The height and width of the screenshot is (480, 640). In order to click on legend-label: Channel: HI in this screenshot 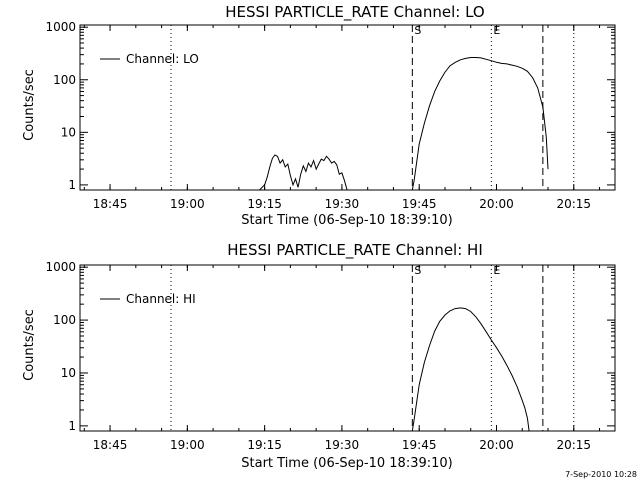, I will do `click(161, 299)`.